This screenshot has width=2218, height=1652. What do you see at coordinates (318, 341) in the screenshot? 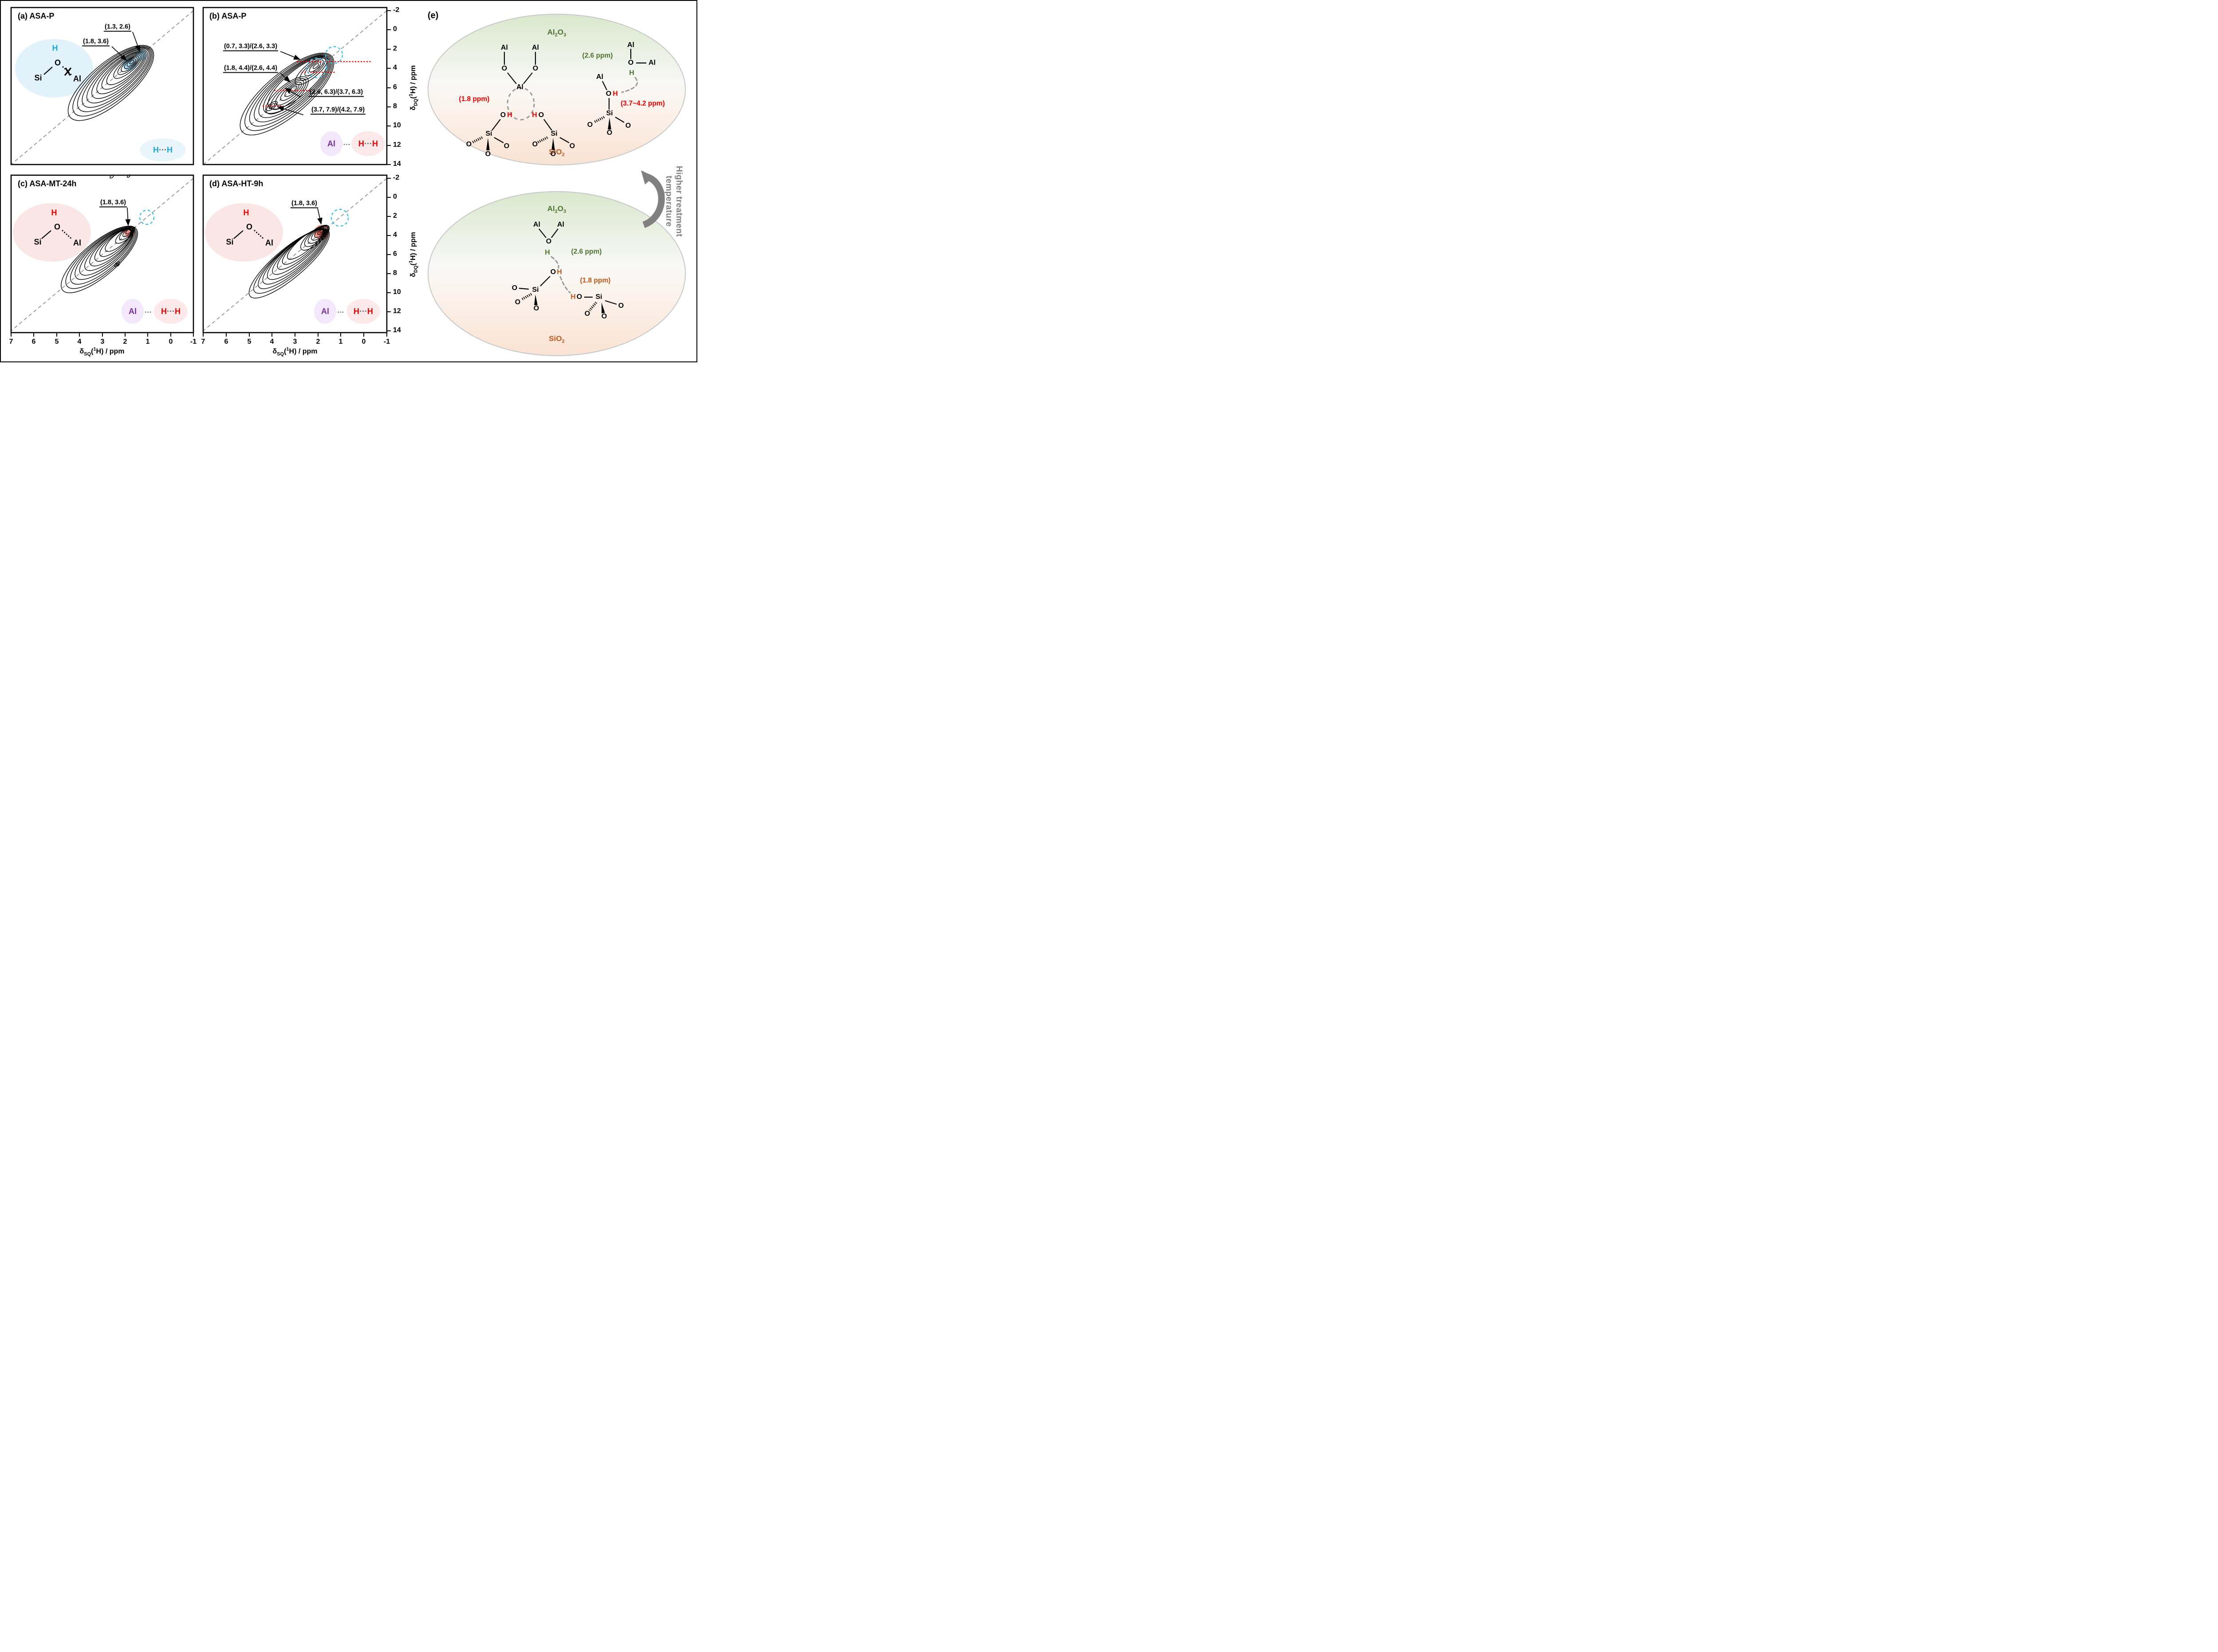
I see `x-tick-label-d-5: 2` at bounding box center [318, 341].